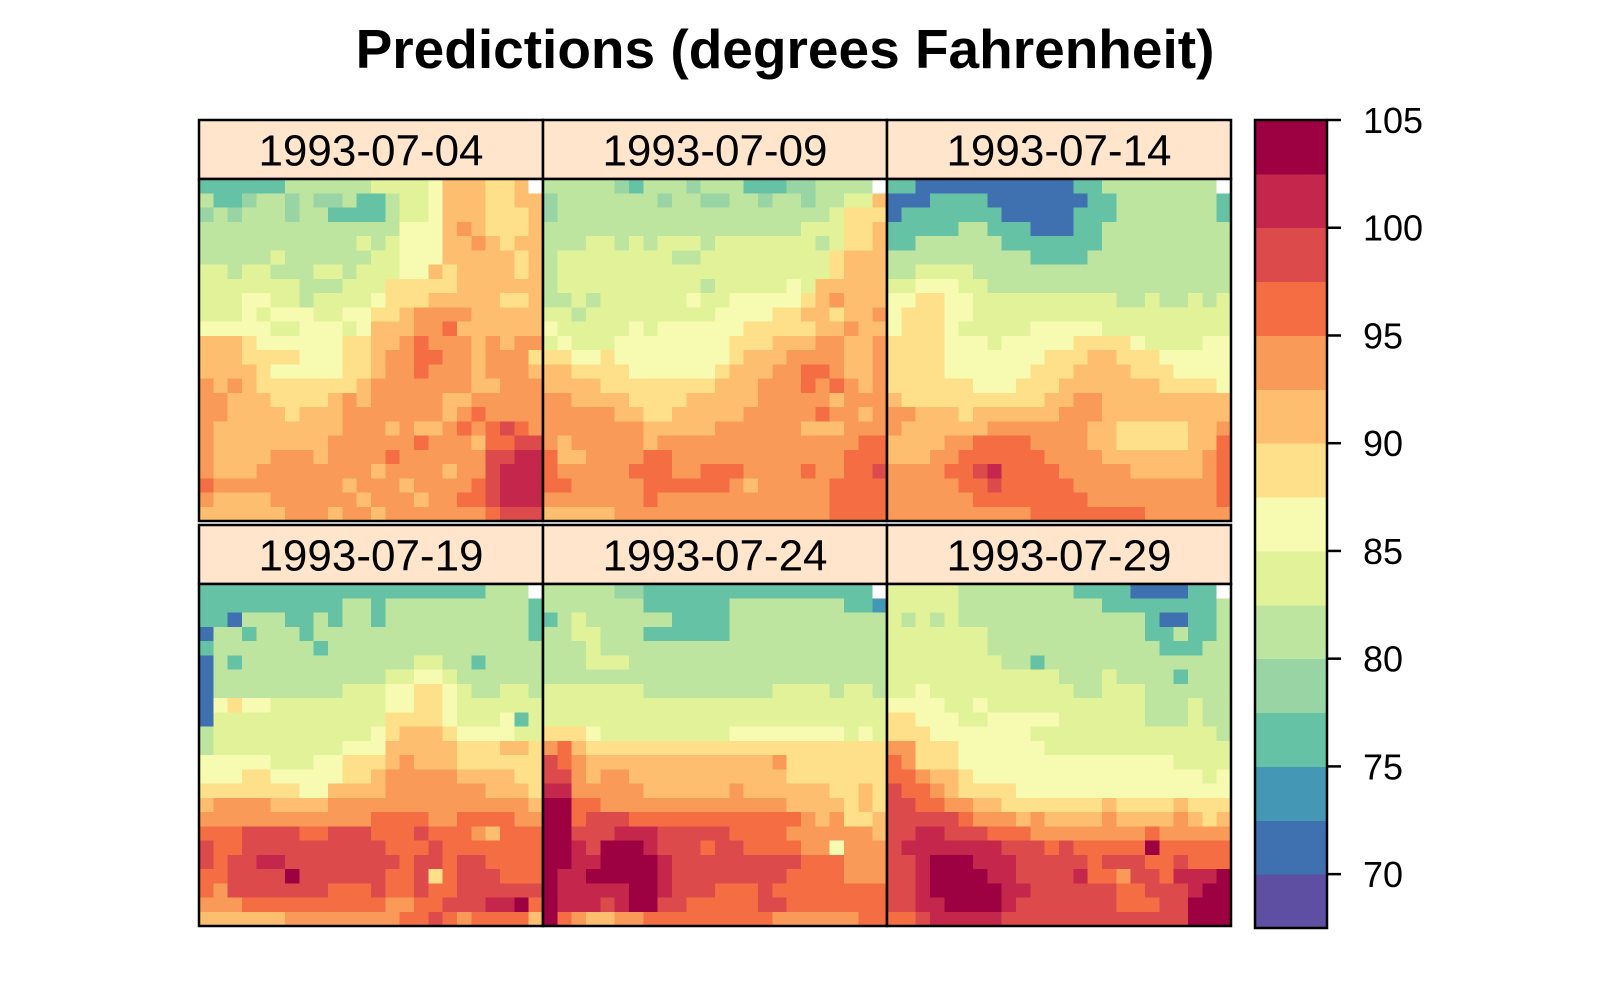  I want to click on panel: 1993-07-24, so click(715, 725).